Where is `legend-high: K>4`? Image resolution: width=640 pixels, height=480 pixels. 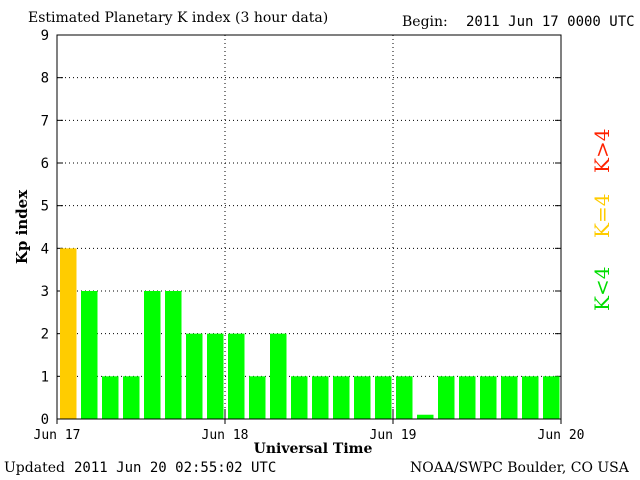 legend-high: K>4 is located at coordinates (602, 150).